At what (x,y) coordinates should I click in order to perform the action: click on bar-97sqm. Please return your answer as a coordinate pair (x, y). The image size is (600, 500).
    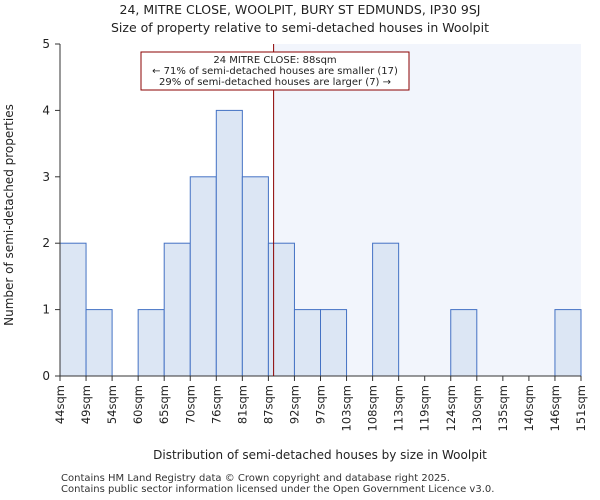
    Looking at the image, I should click on (334, 343).